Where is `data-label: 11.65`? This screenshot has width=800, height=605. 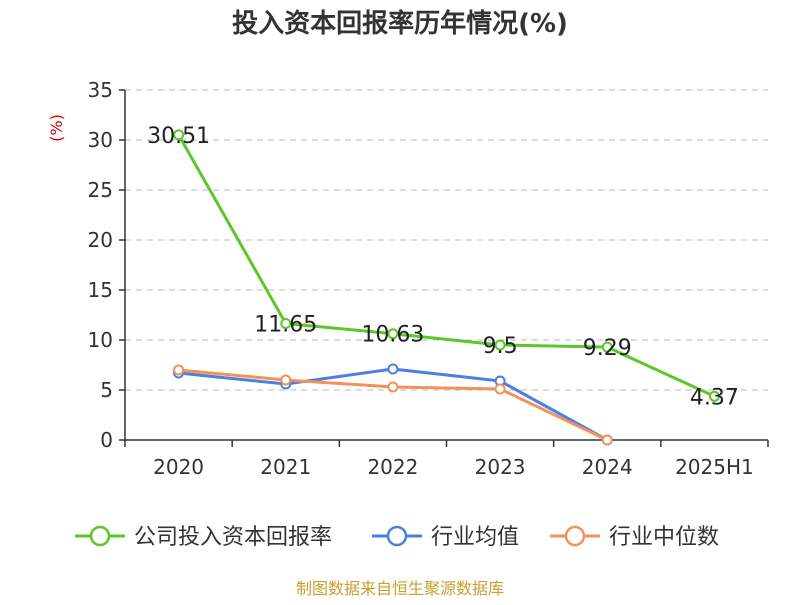
data-label: 11.65 is located at coordinates (285, 325).